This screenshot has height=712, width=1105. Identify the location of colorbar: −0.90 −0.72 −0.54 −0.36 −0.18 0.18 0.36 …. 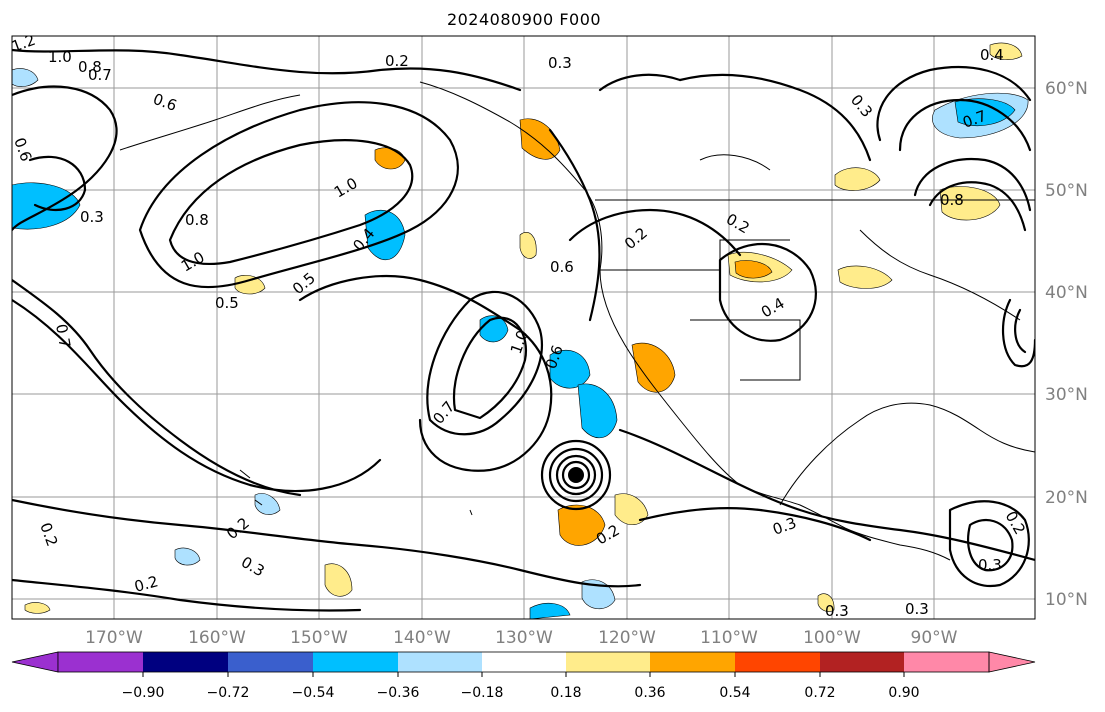
(523, 676).